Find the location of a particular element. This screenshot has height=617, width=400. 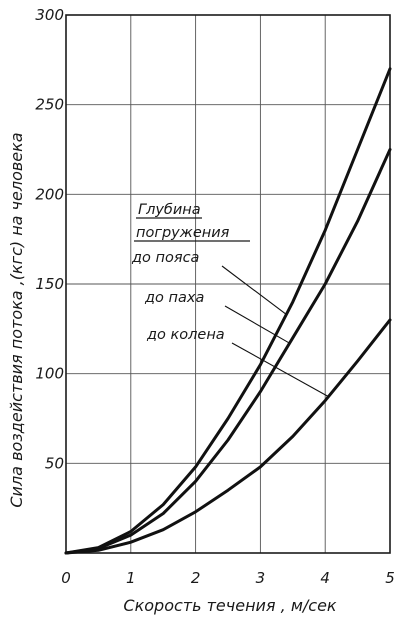

y-tick-label: 250 is located at coordinates (49, 105).